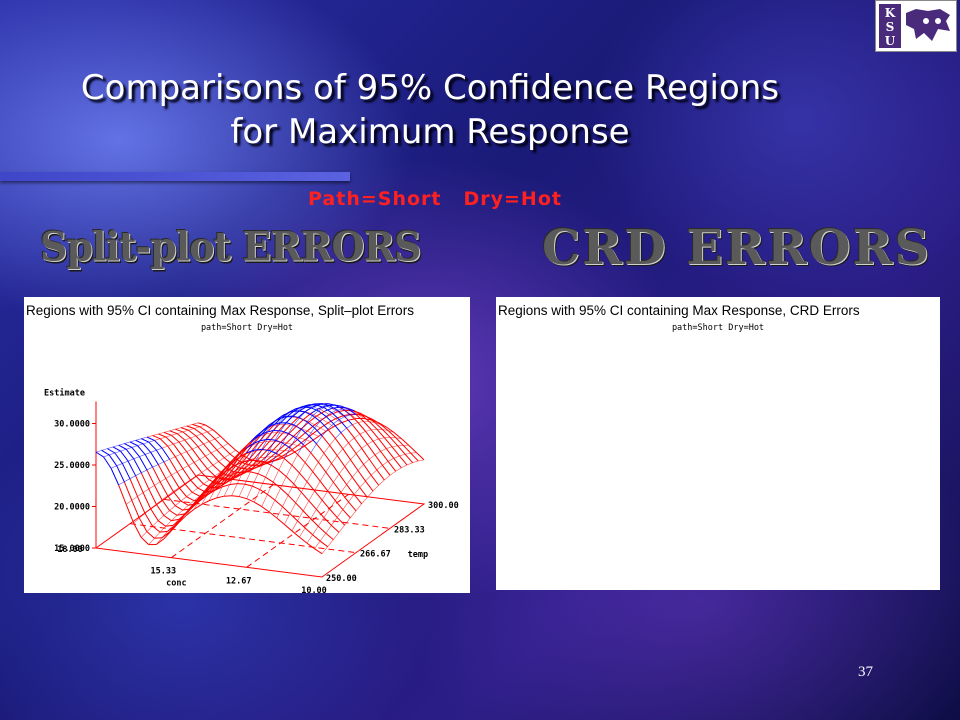 This screenshot has height=720, width=960. Describe the element at coordinates (890, 41) in the screenshot. I see `svg-text: U` at that location.